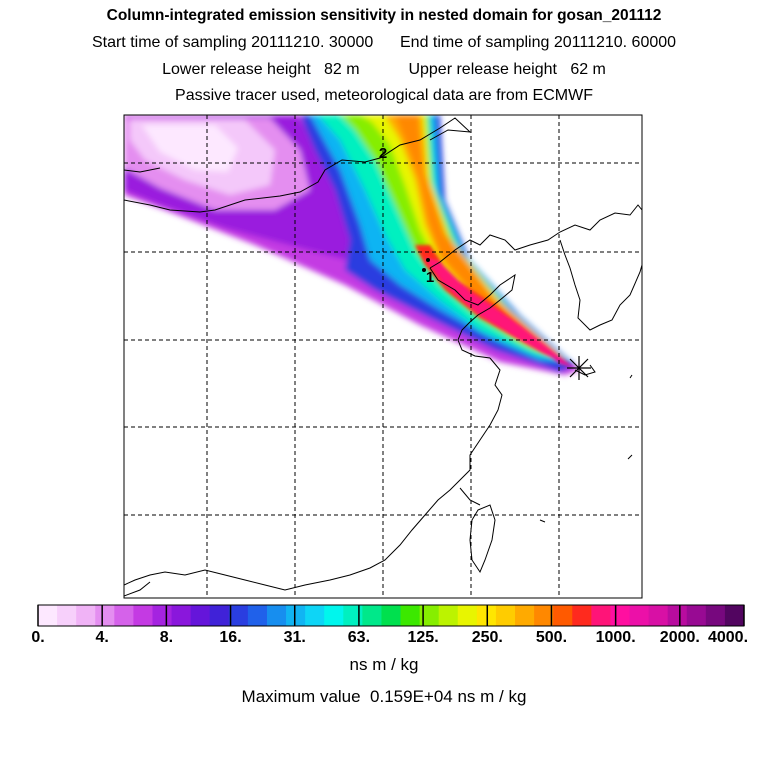  I want to click on colorbar-tick-label: 63., so click(359, 637).